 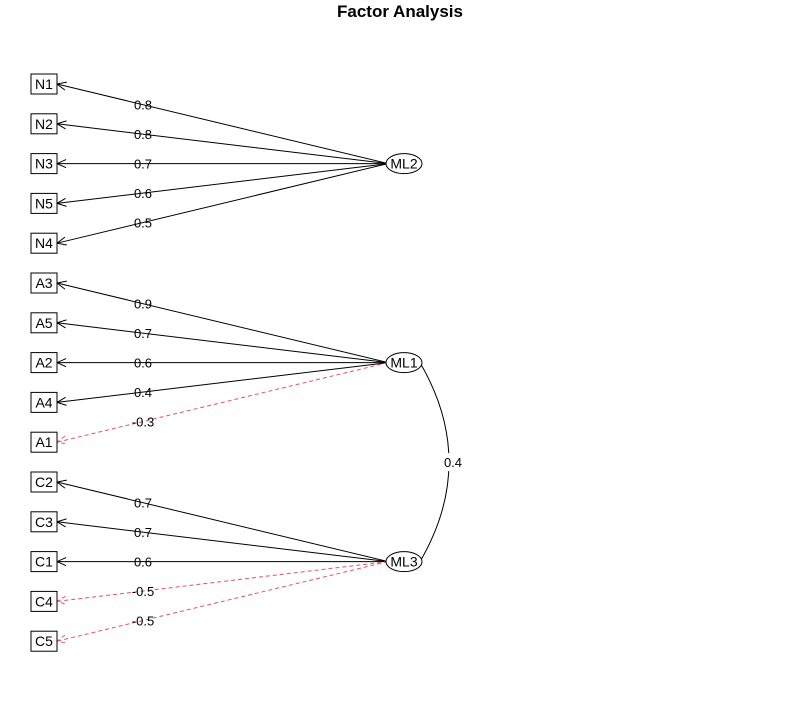 What do you see at coordinates (453, 462) in the screenshot?
I see `correlation-label: 0.4` at bounding box center [453, 462].